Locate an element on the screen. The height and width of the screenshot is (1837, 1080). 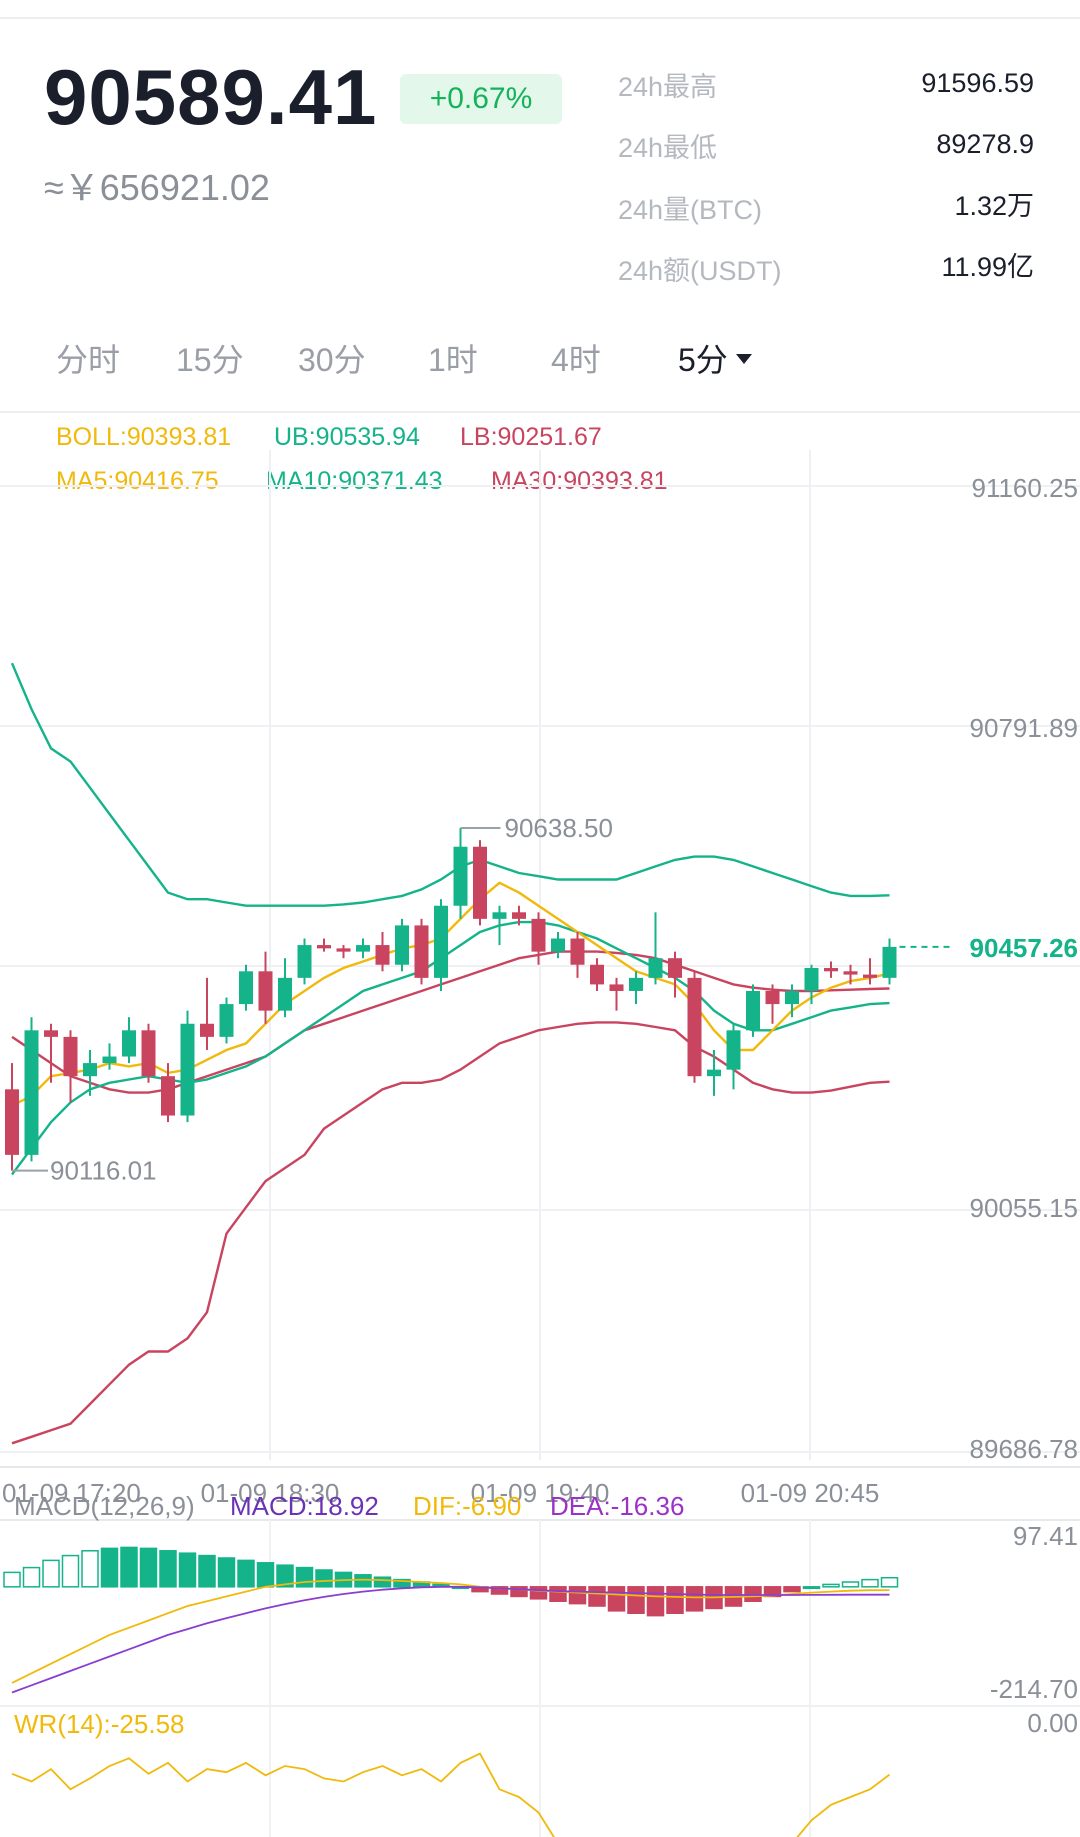
tab-30m: 30分 is located at coordinates (332, 360).